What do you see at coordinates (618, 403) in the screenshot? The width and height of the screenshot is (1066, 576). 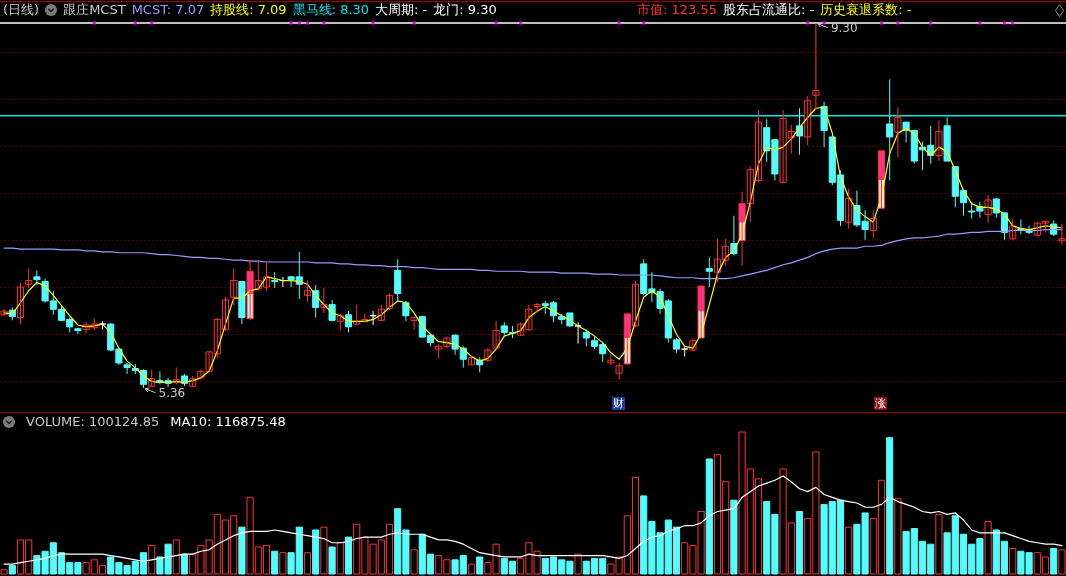 I see `text: 财` at bounding box center [618, 403].